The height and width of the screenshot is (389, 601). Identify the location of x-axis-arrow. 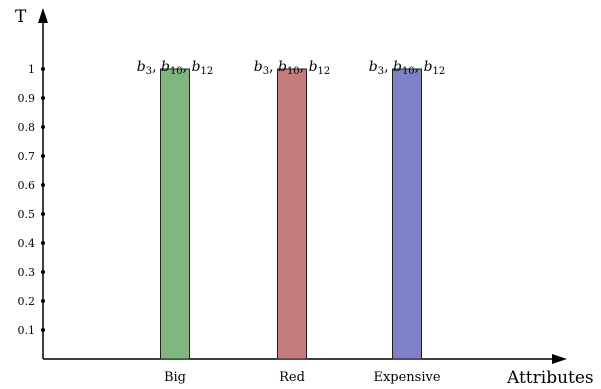
(559, 359).